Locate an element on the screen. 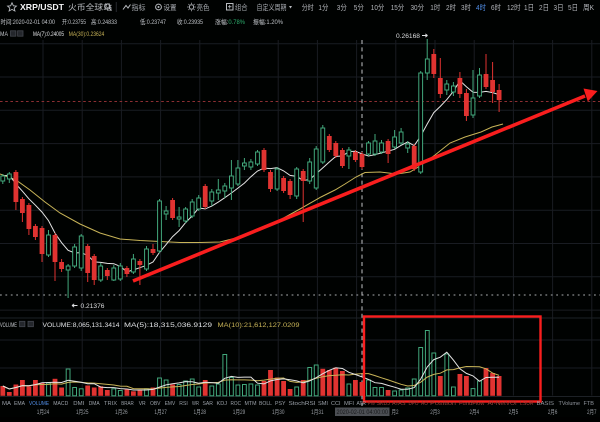  svg-text: SAR is located at coordinates (208, 404).